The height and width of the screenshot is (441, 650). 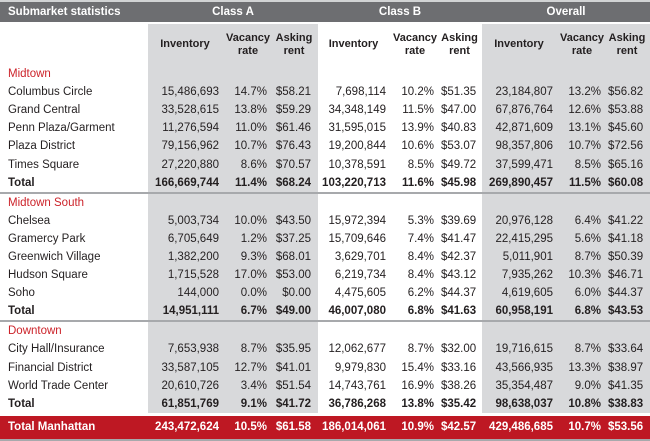 I want to click on cell-class-b-inventory: 19,200,844, so click(x=357, y=146).